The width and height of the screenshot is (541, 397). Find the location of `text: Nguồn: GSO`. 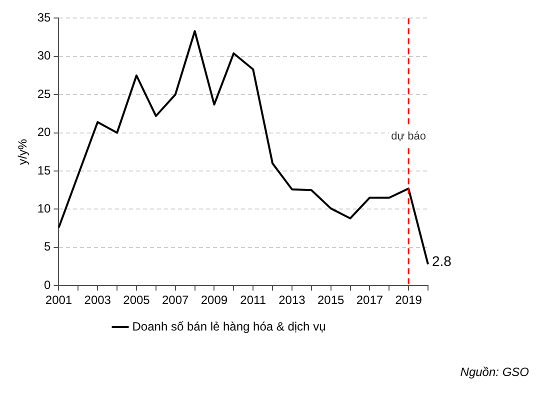

text: Nguồn: GSO is located at coordinates (494, 372).